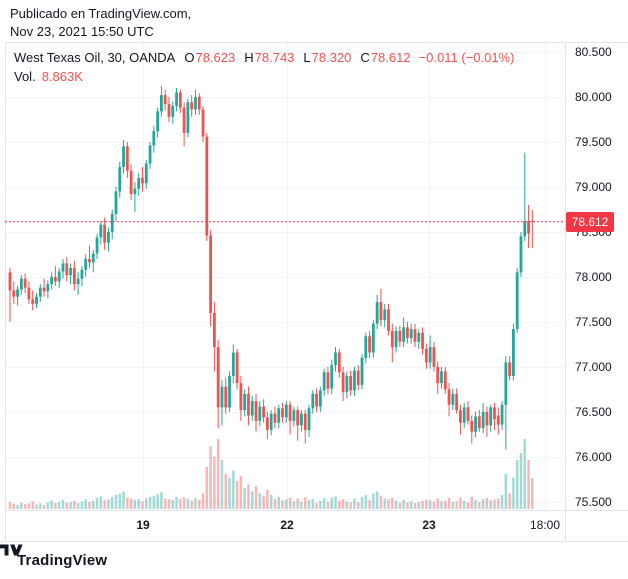 Image resolution: width=628 pixels, height=579 pixels. Describe the element at coordinates (593, 186) in the screenshot. I see `price-tick: 79.000` at that location.